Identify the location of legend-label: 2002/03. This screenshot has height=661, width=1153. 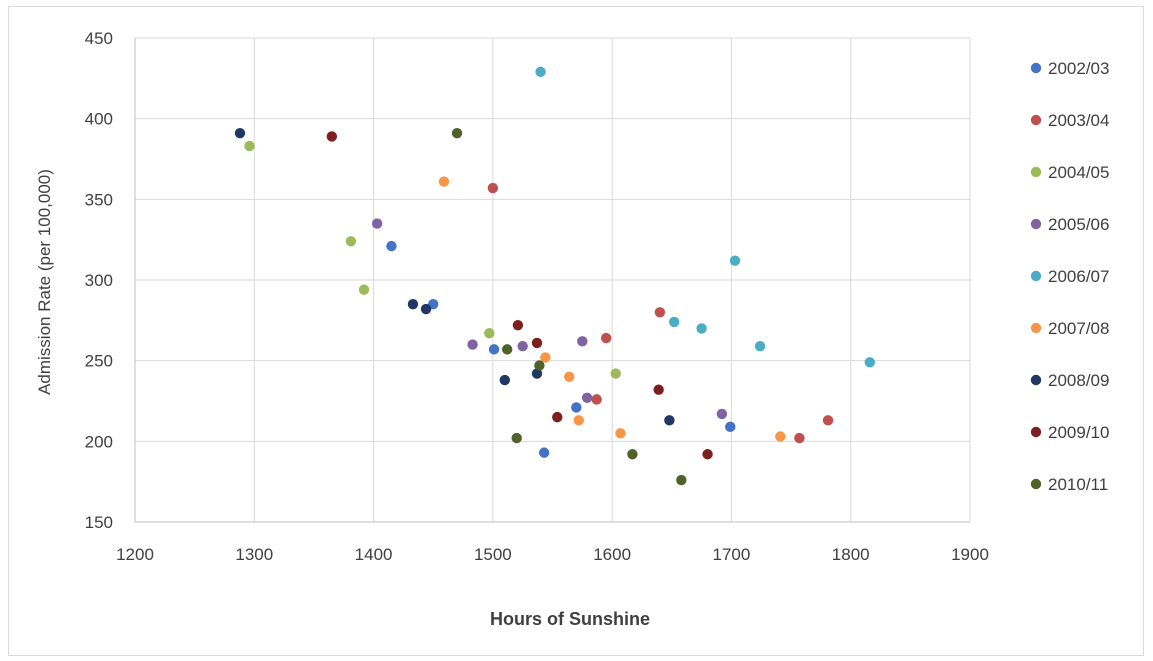
(1078, 68).